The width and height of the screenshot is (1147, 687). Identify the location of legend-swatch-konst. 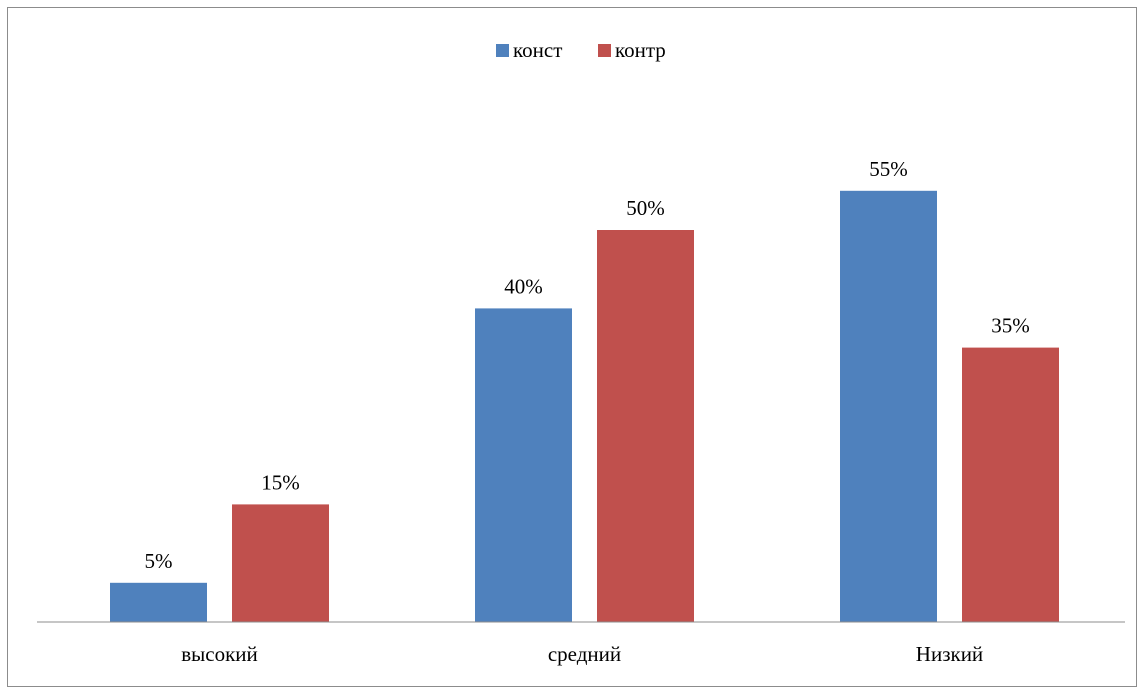
(502, 50).